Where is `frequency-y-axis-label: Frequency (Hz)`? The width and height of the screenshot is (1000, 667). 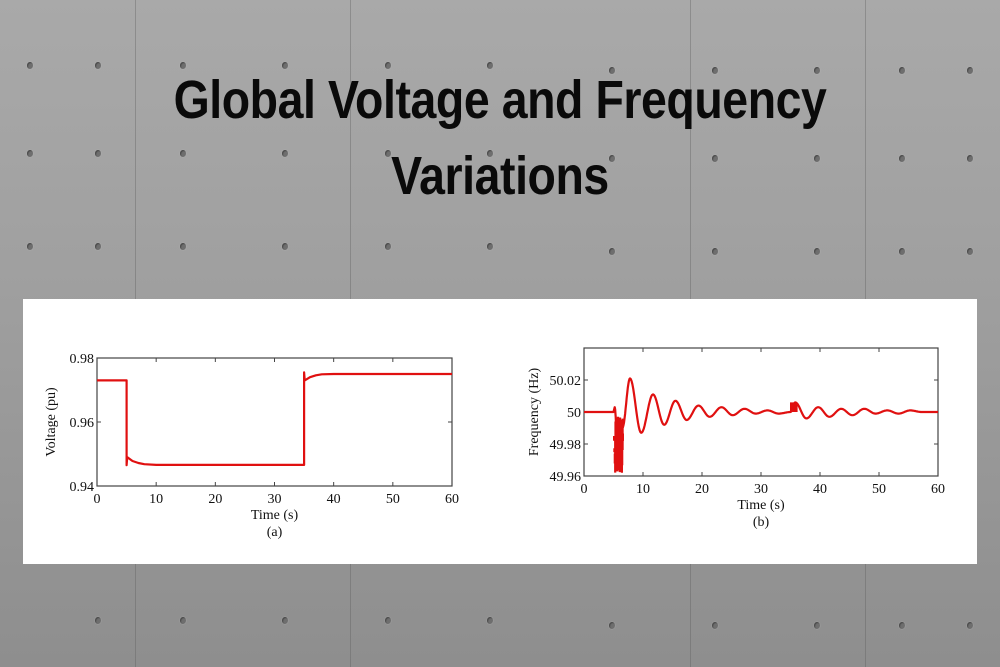 frequency-y-axis-label: Frequency (Hz) is located at coordinates (534, 412).